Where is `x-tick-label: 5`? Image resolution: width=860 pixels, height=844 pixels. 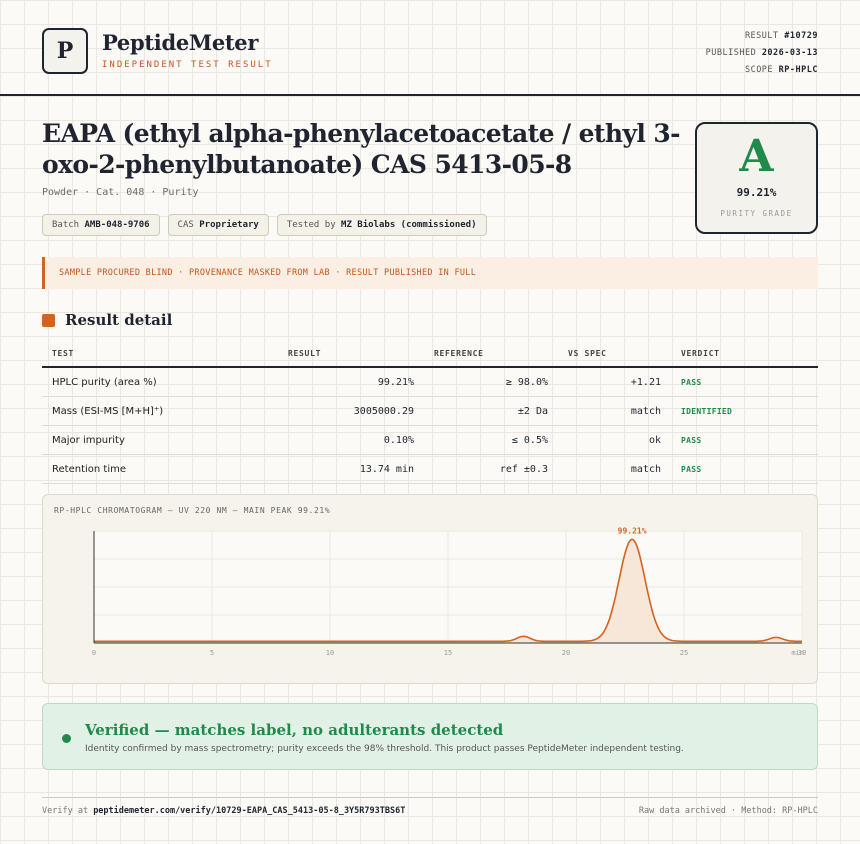 x-tick-label: 5 is located at coordinates (212, 653).